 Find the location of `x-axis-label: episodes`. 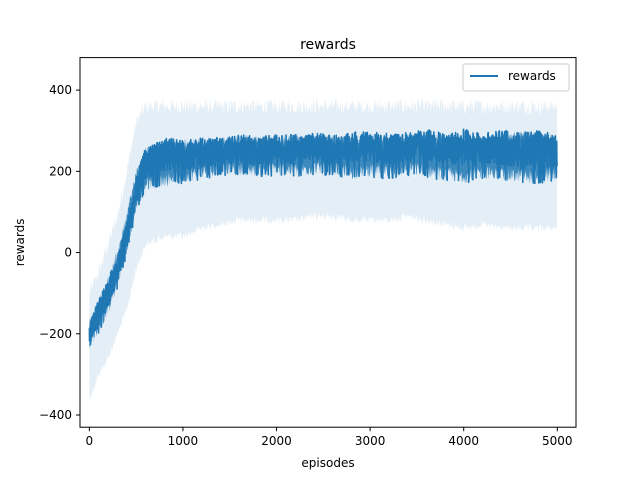

x-axis-label: episodes is located at coordinates (327, 463).